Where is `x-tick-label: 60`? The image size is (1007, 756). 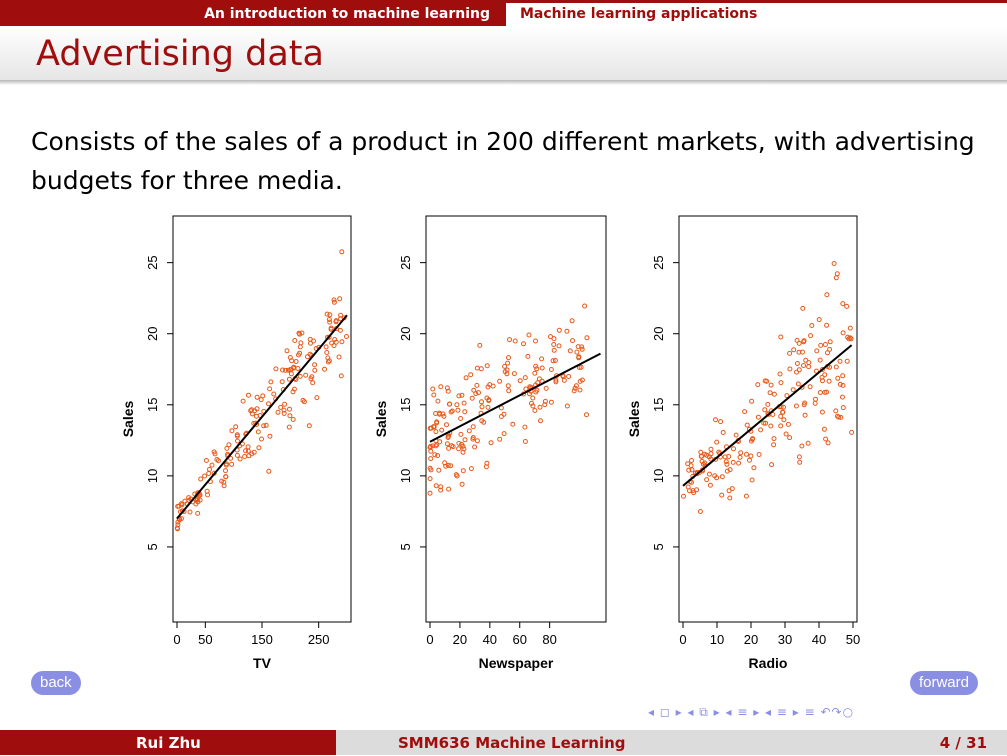
x-tick-label: 60 is located at coordinates (520, 639).